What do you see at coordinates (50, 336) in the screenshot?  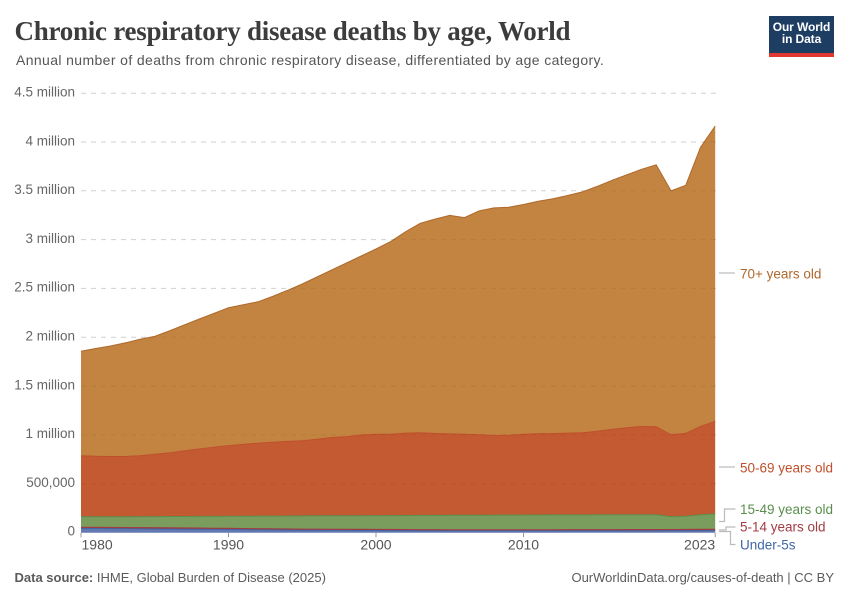 I see `svg-text: 2 million` at bounding box center [50, 336].